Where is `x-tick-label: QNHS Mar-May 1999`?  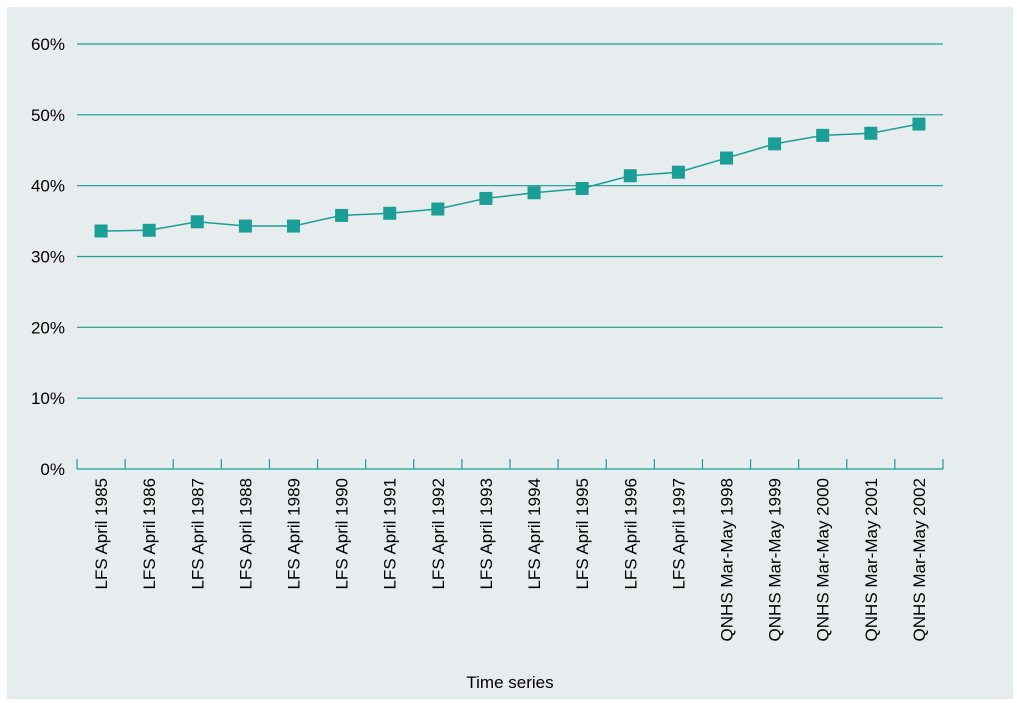
x-tick-label: QNHS Mar-May 1999 is located at coordinates (775, 559).